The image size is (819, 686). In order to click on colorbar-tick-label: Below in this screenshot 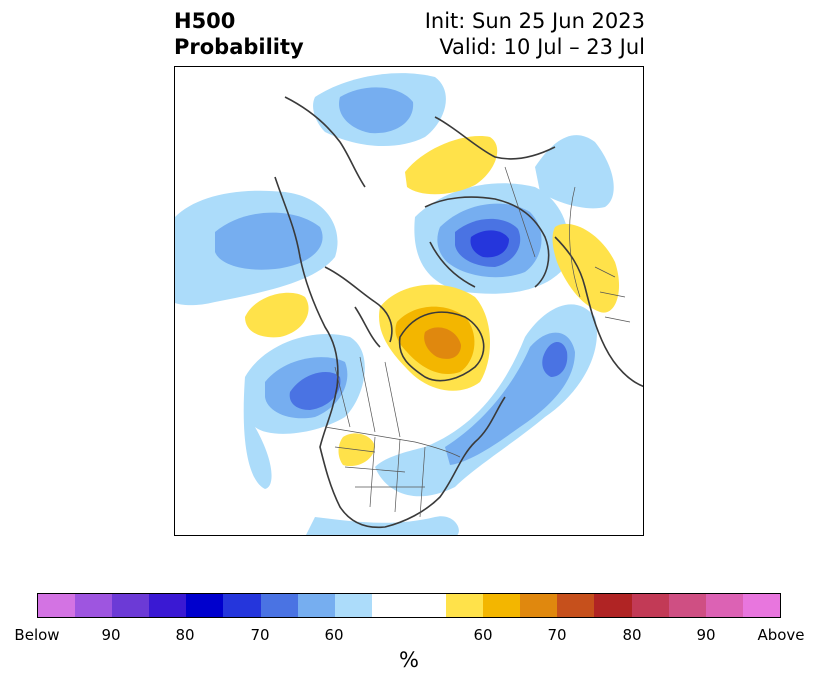, I will do `click(37, 635)`.